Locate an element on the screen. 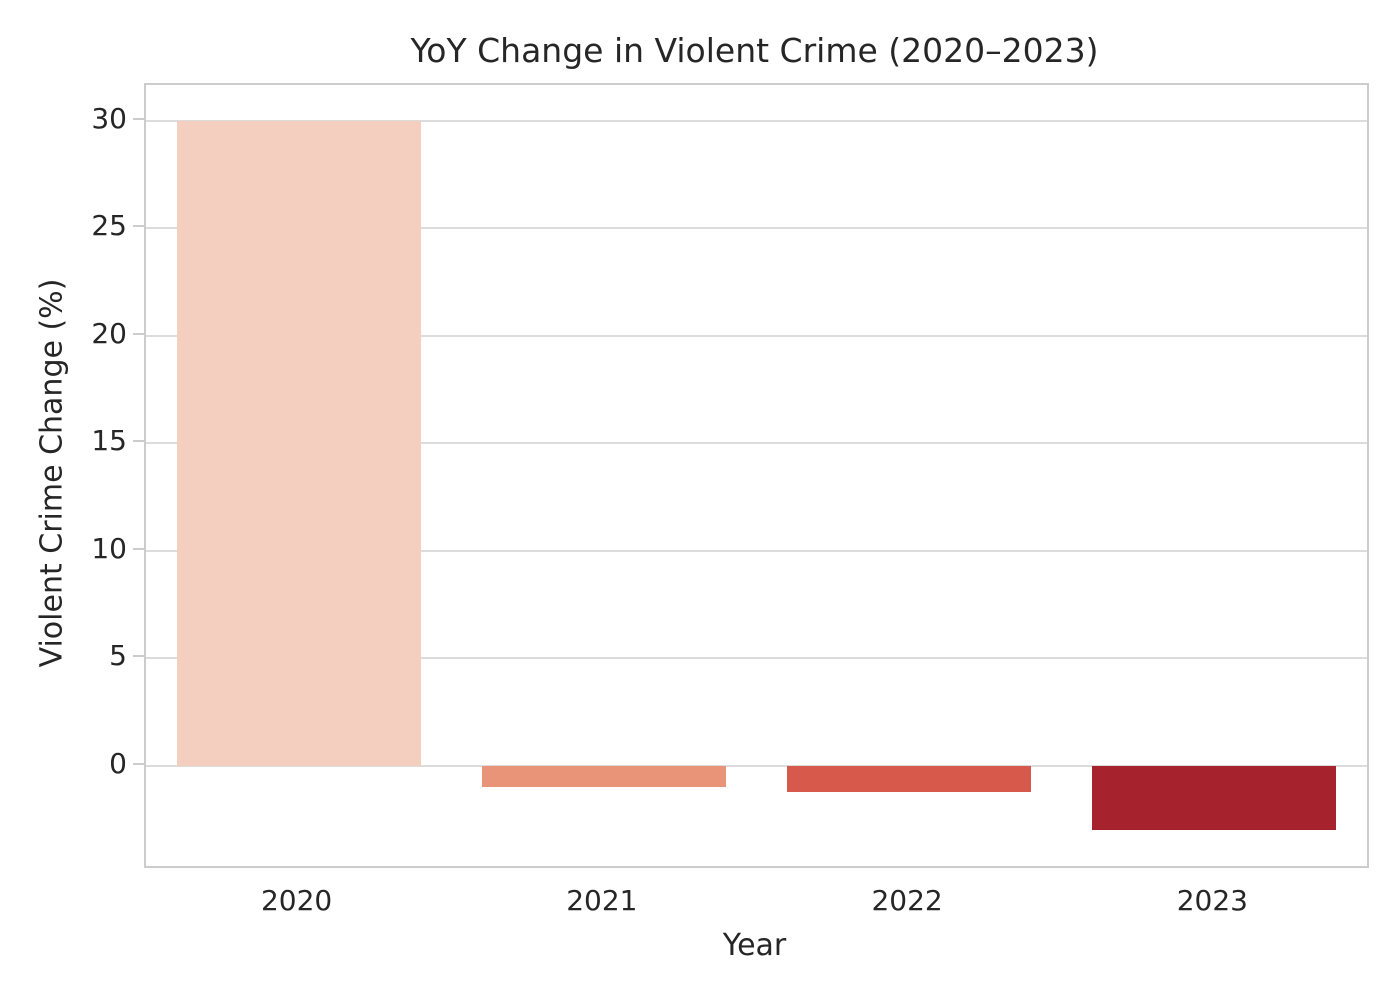  x-tick-label-2020: 2020 is located at coordinates (296, 900).